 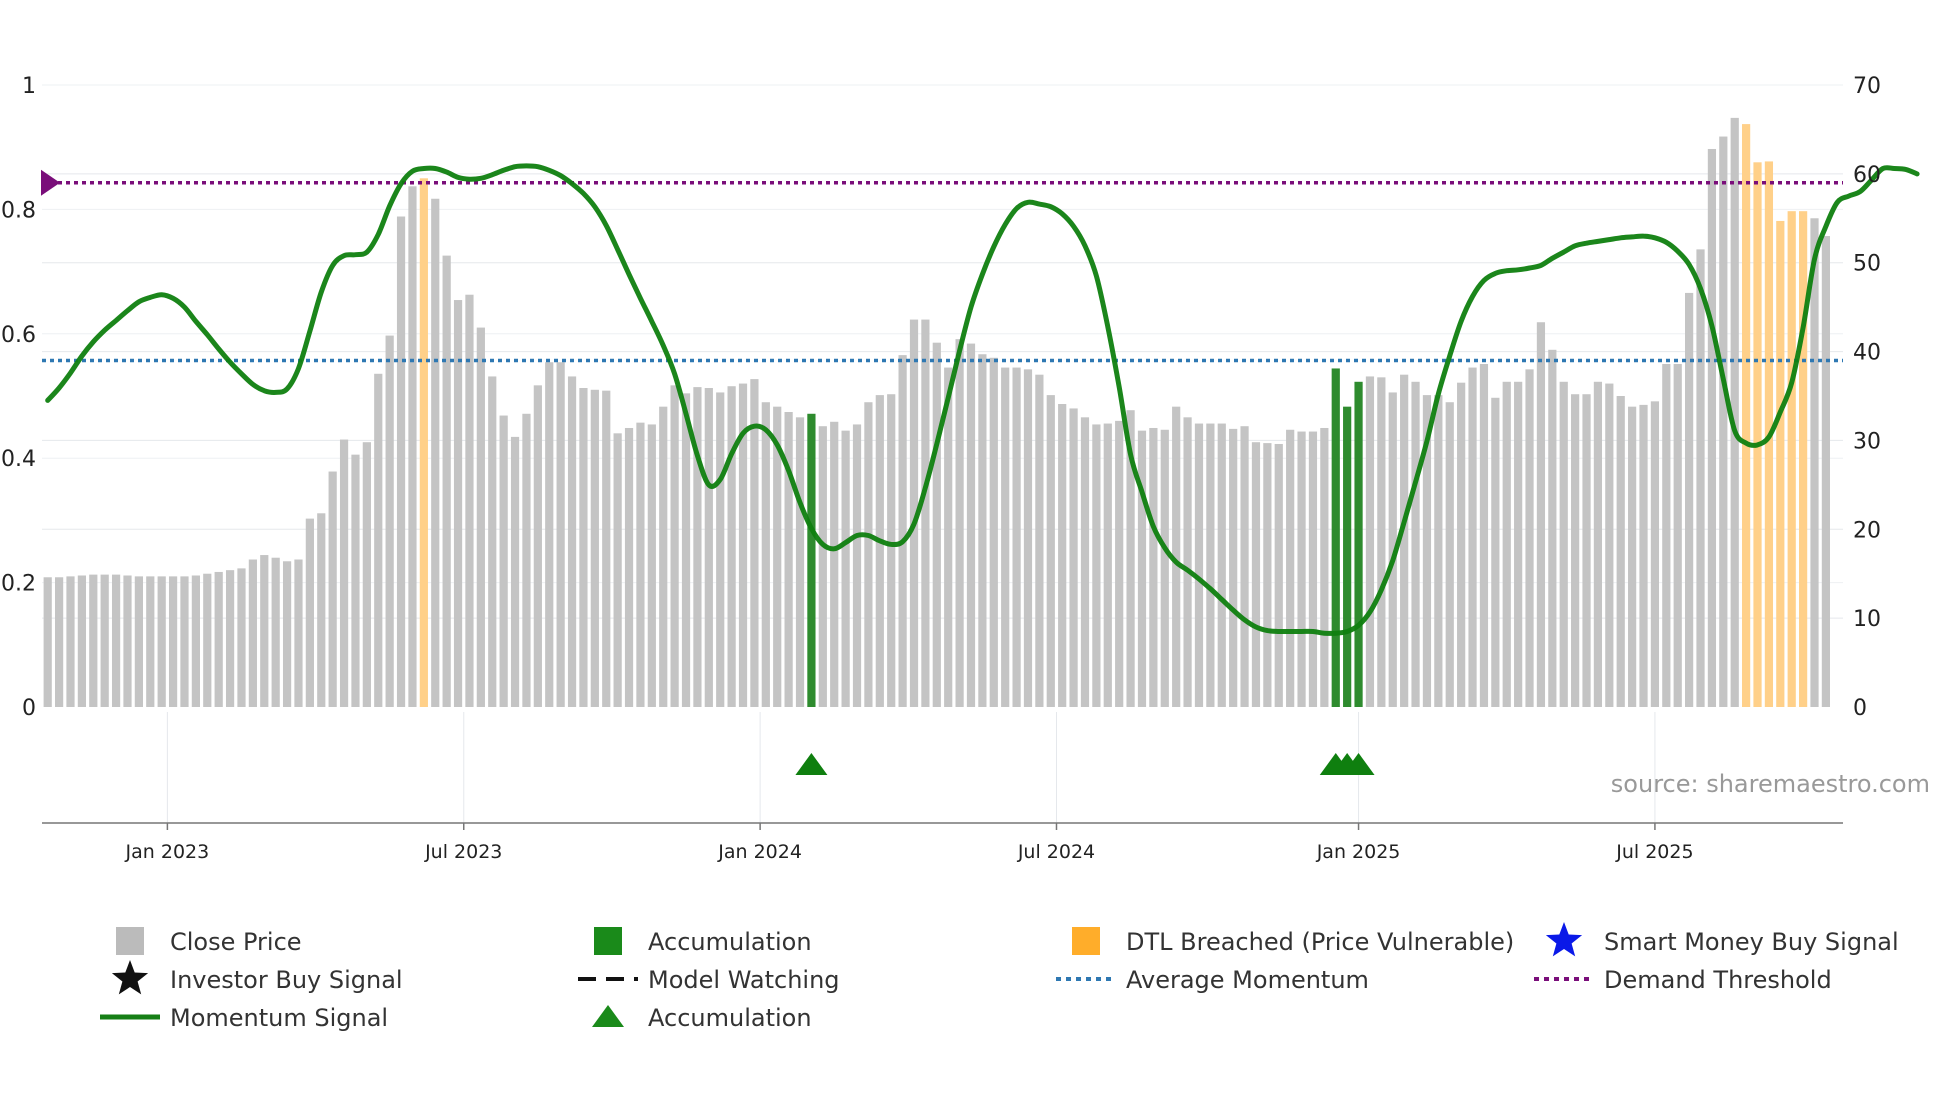 What do you see at coordinates (286, 980) in the screenshot?
I see `legend-label: Investor Buy Signal` at bounding box center [286, 980].